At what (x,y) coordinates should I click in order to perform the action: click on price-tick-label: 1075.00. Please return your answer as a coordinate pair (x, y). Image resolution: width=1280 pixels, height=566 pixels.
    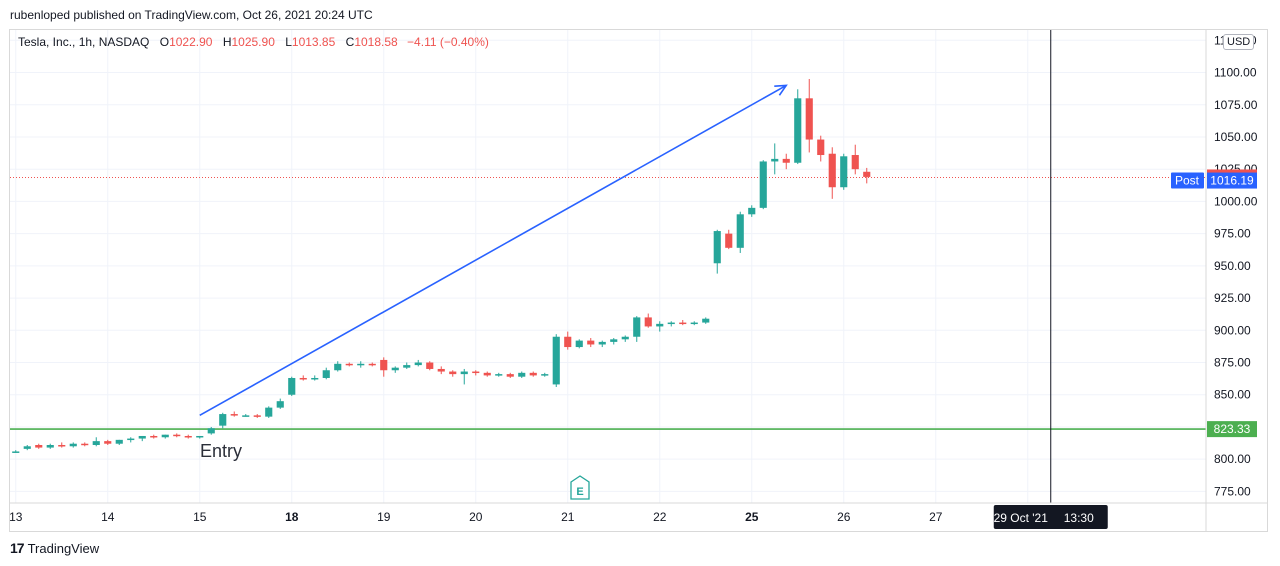
    Looking at the image, I should click on (1236, 105).